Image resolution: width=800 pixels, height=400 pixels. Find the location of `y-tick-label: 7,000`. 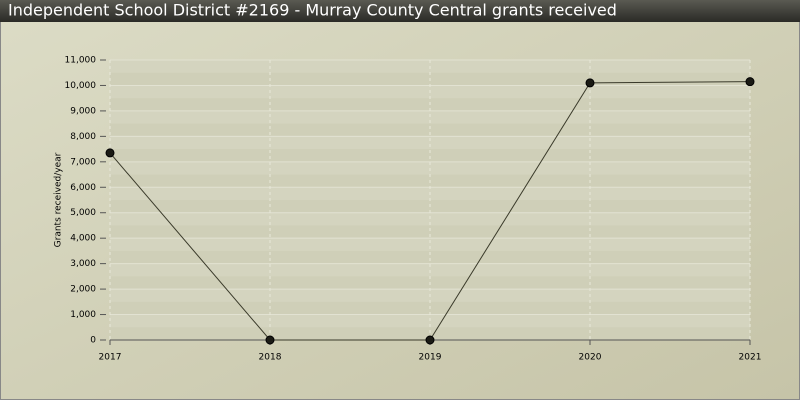

y-tick-label: 7,000 is located at coordinates (83, 162).